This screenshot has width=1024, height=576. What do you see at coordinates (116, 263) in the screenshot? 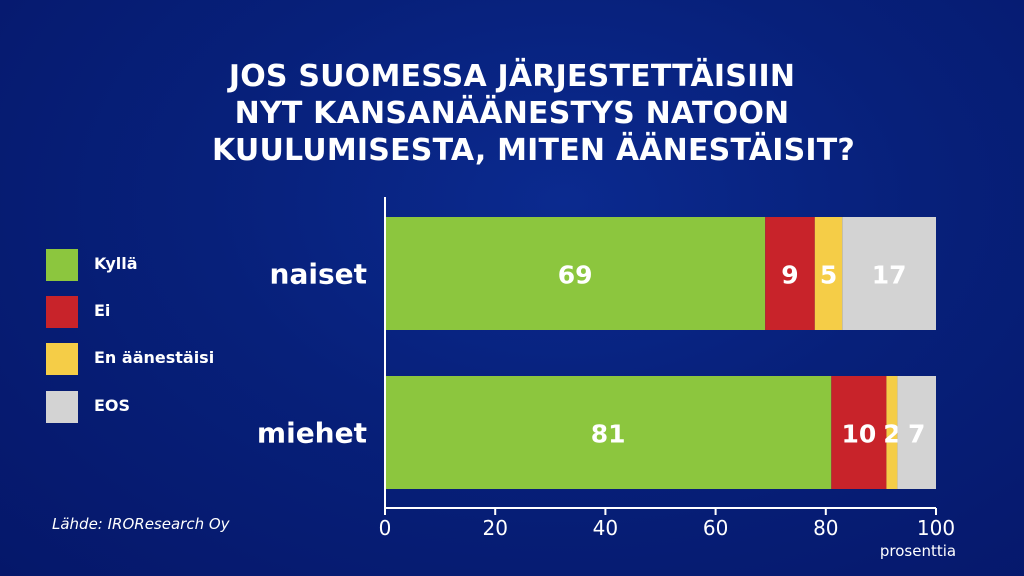
I see `legend-label-kylla: Kyllä` at bounding box center [116, 263].